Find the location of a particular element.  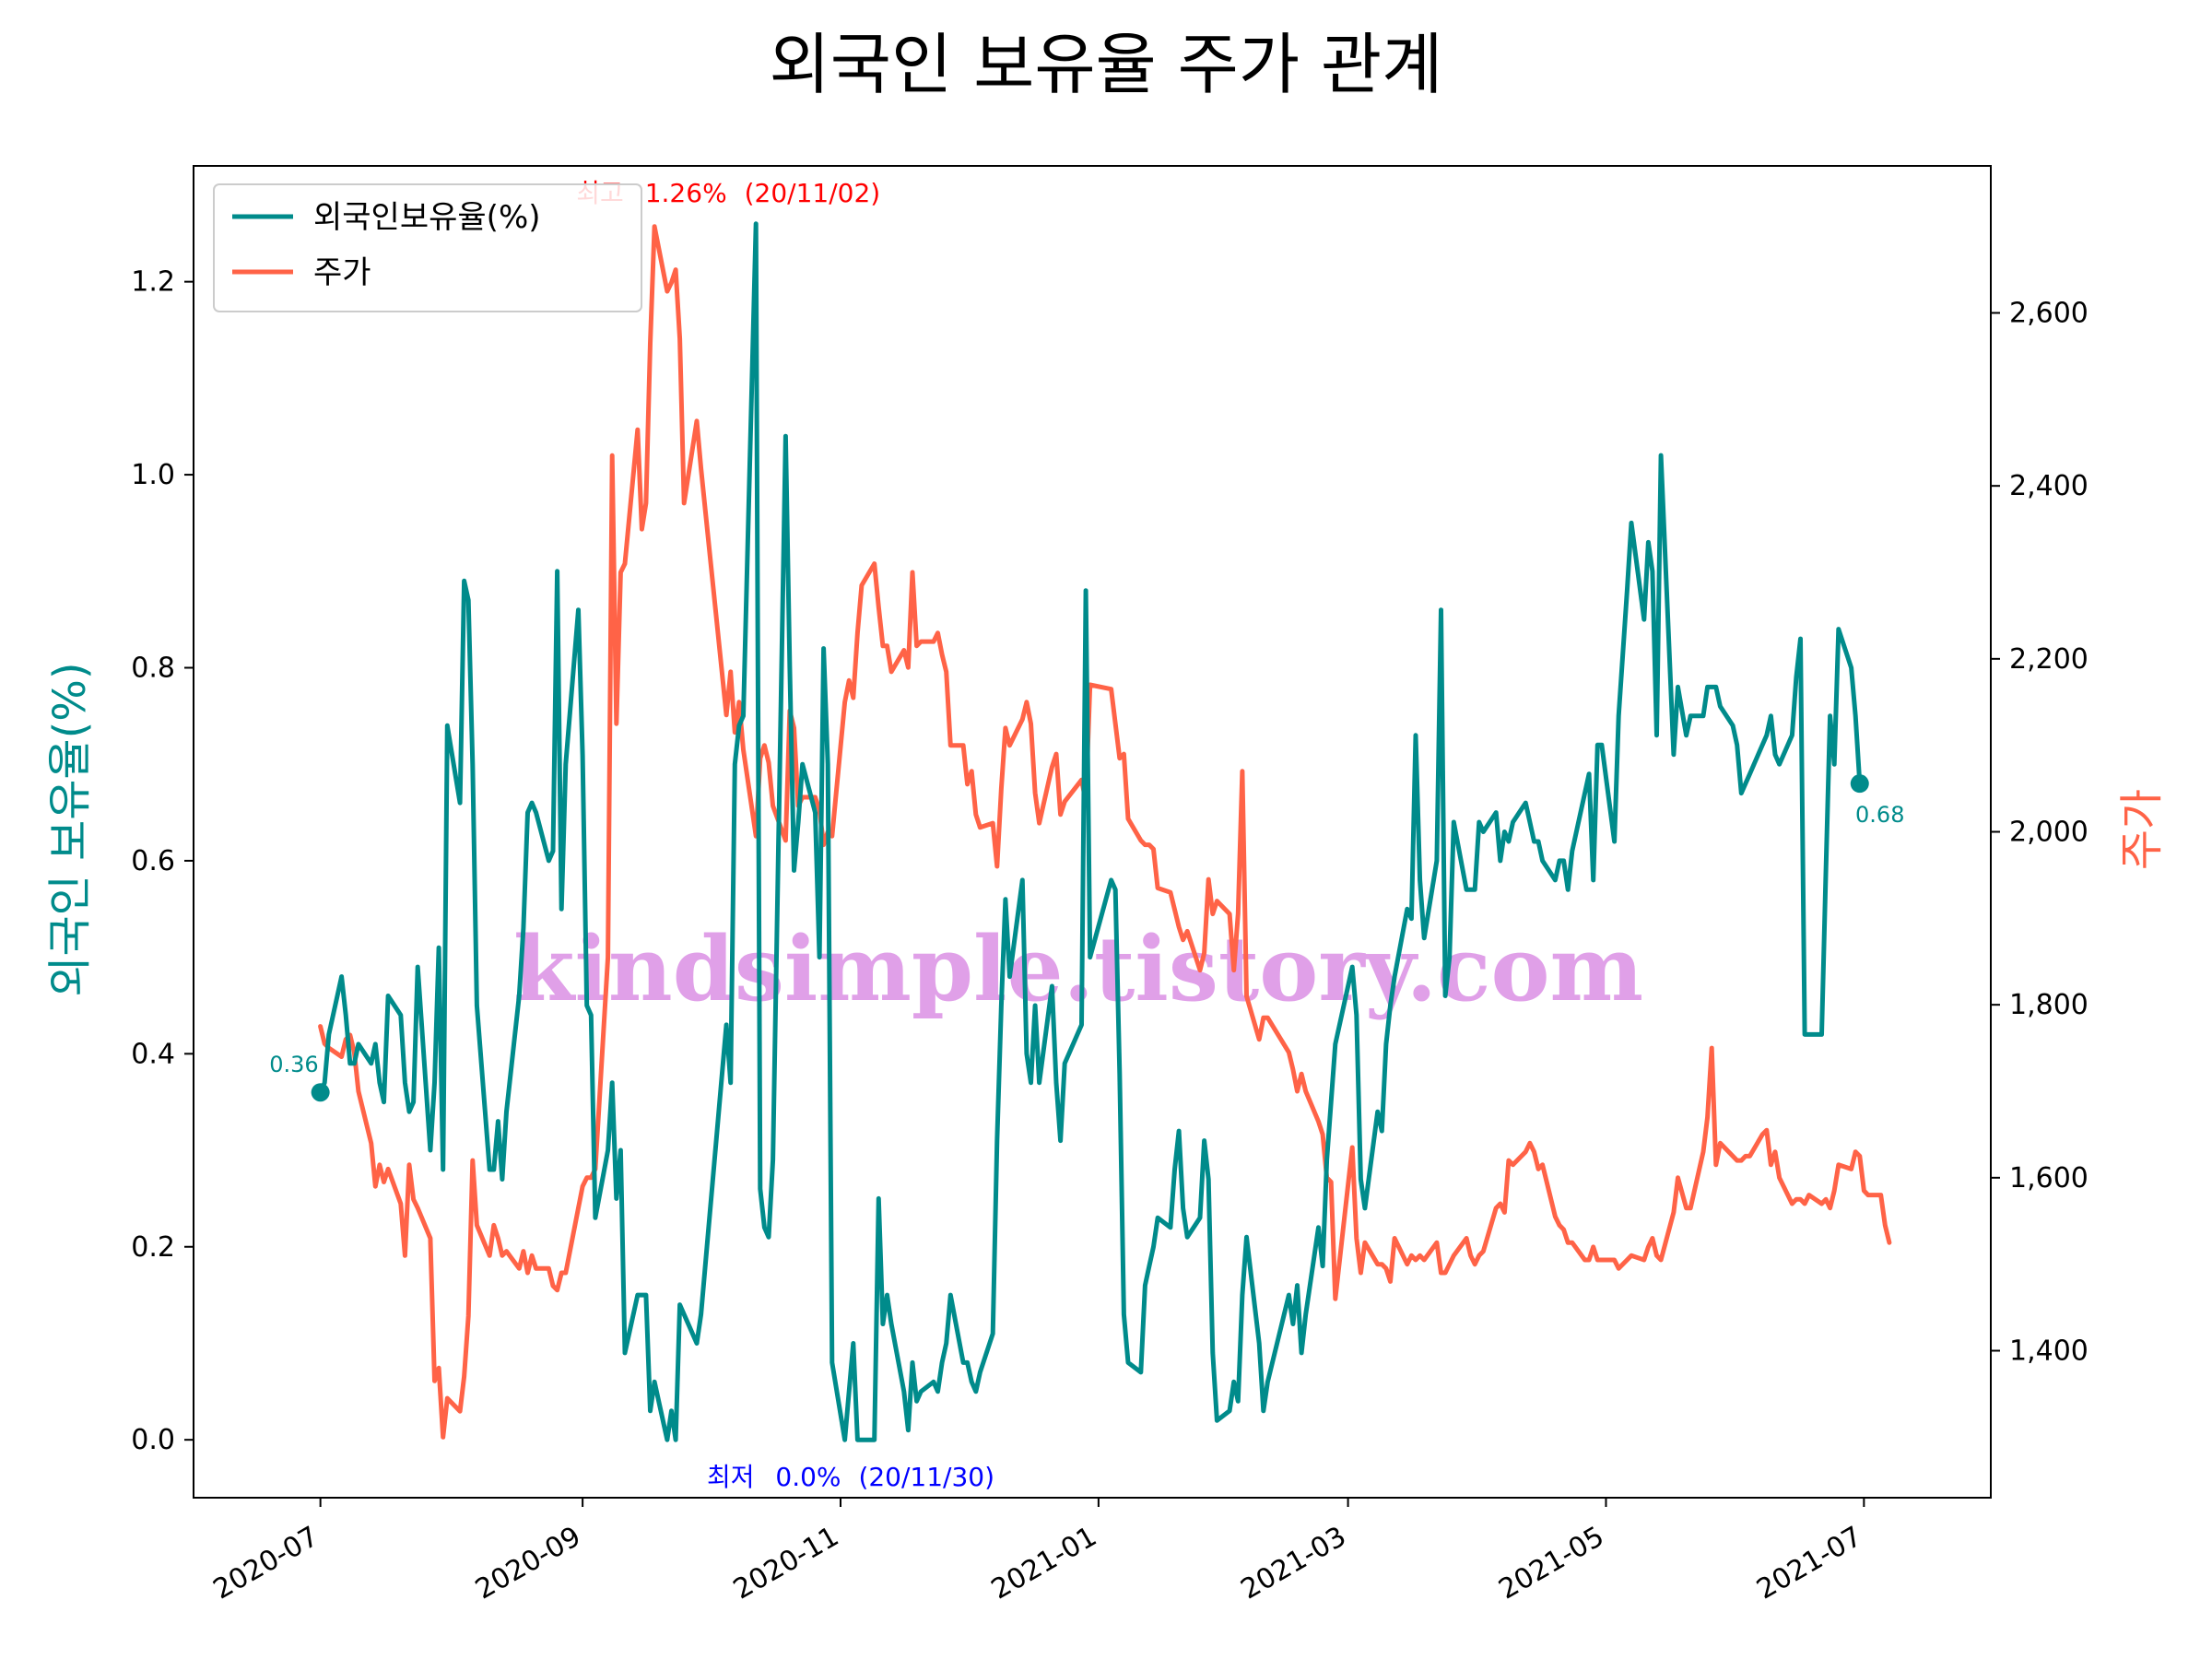

y-axis-right: 1,400 1,600 1,800 2,000 2,200 2,400 2,600 is located at coordinates (2039, 832).